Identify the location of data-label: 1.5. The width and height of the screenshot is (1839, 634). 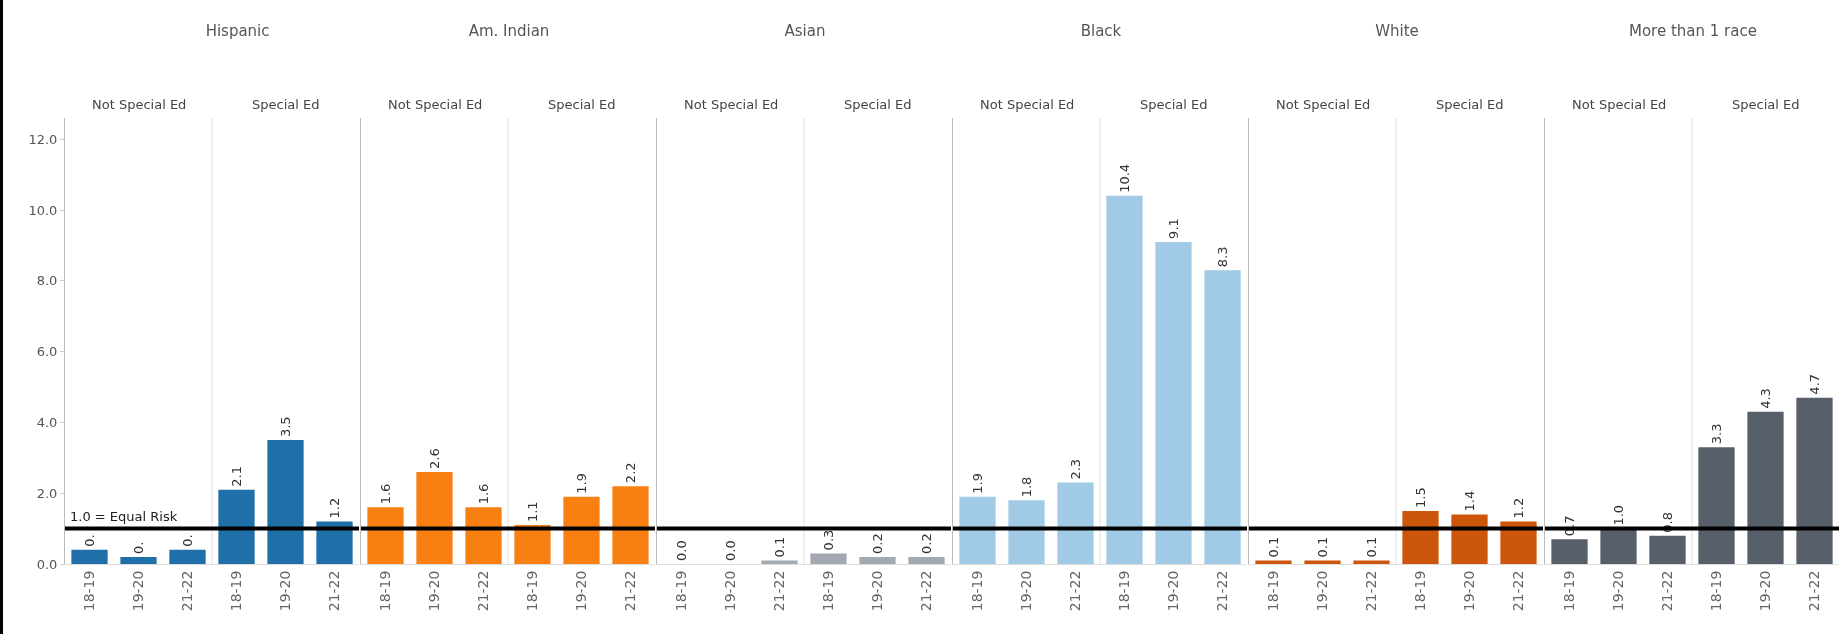
(1420, 497).